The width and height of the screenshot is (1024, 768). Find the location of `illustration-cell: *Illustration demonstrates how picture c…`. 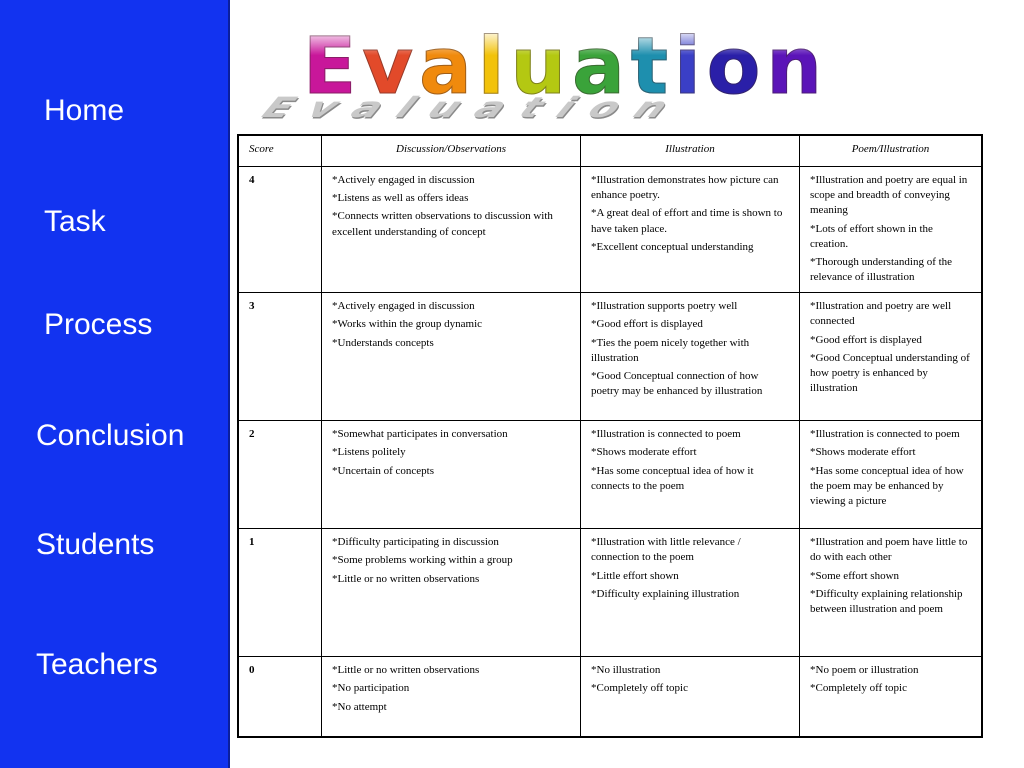

illustration-cell: *Illustration demonstrates how picture c… is located at coordinates (690, 229).